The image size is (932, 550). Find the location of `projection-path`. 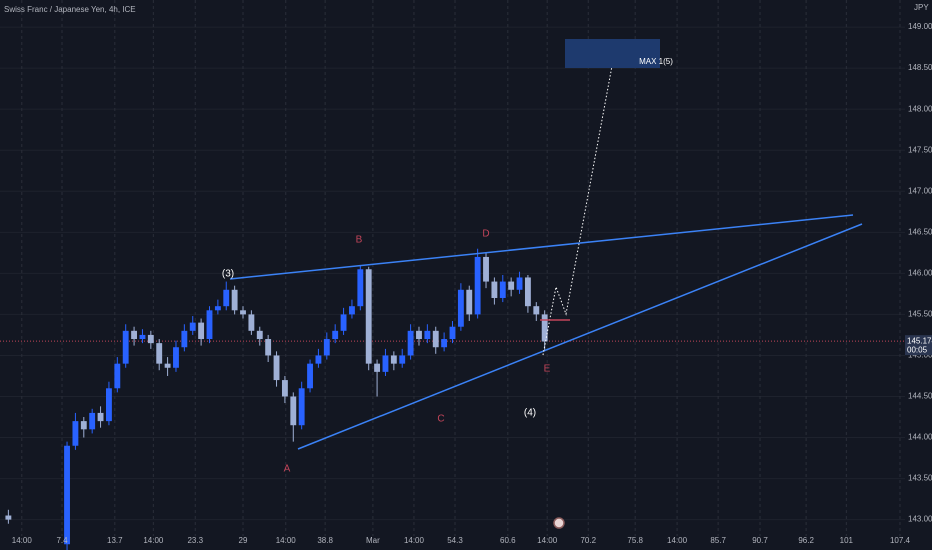

projection-path is located at coordinates (577, 210).